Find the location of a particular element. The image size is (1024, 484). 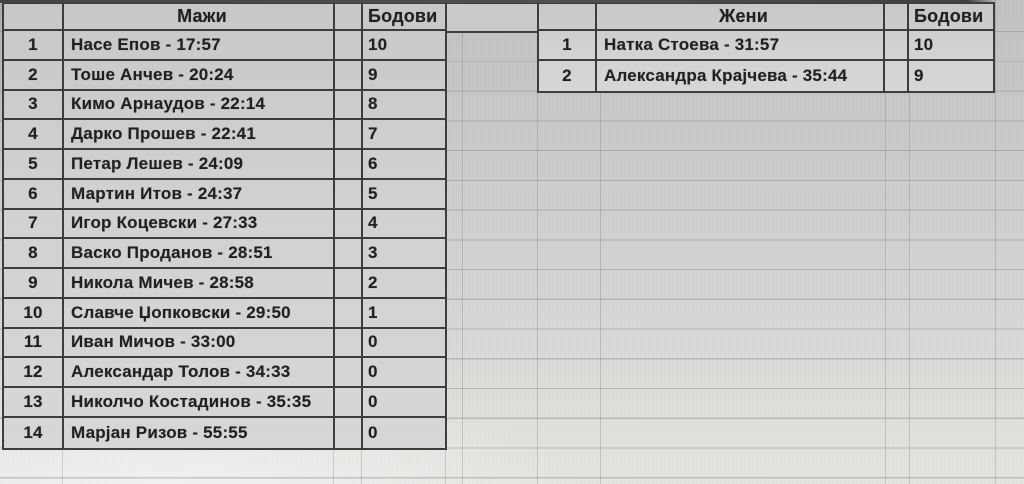

name-cell: Натка Стоева - 31:57 is located at coordinates (741, 46).